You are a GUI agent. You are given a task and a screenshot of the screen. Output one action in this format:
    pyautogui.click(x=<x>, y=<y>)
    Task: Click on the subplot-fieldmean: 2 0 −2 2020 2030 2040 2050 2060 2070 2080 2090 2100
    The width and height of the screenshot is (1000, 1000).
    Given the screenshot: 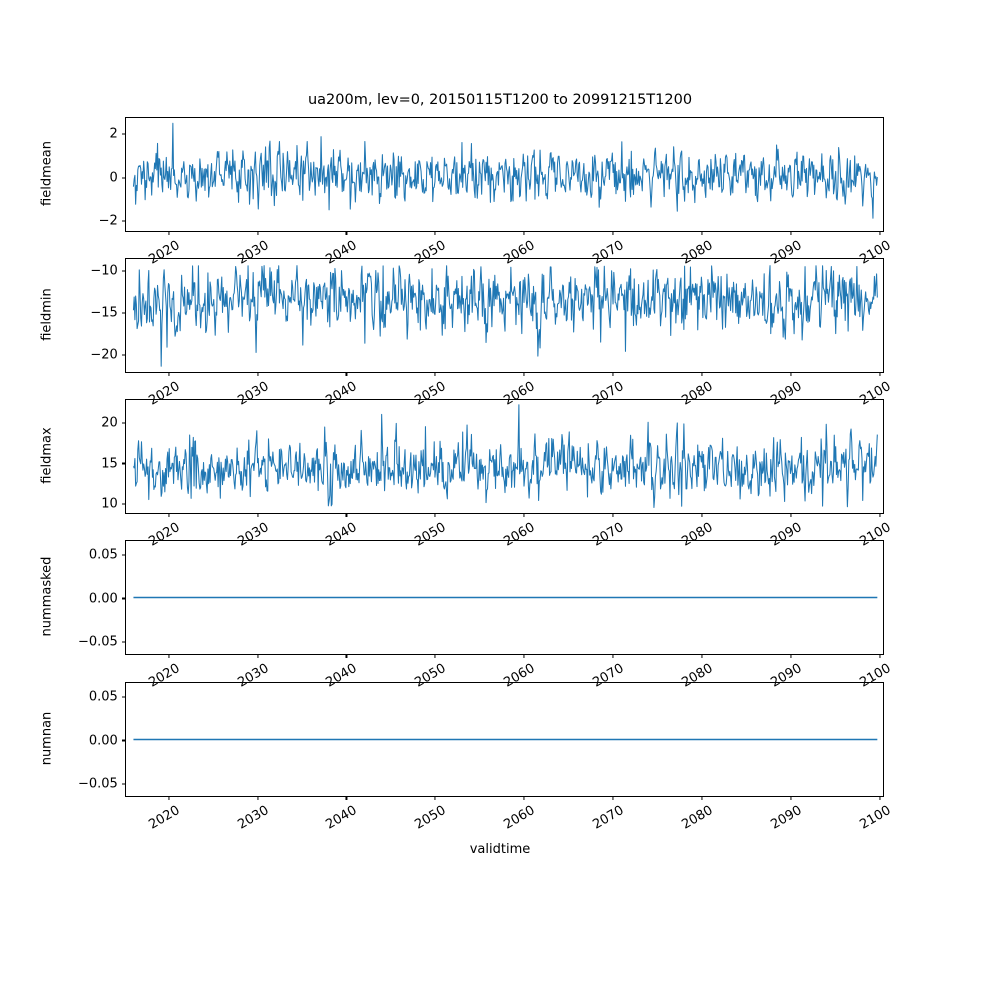 What is the action you would take?
    pyautogui.click(x=496, y=192)
    